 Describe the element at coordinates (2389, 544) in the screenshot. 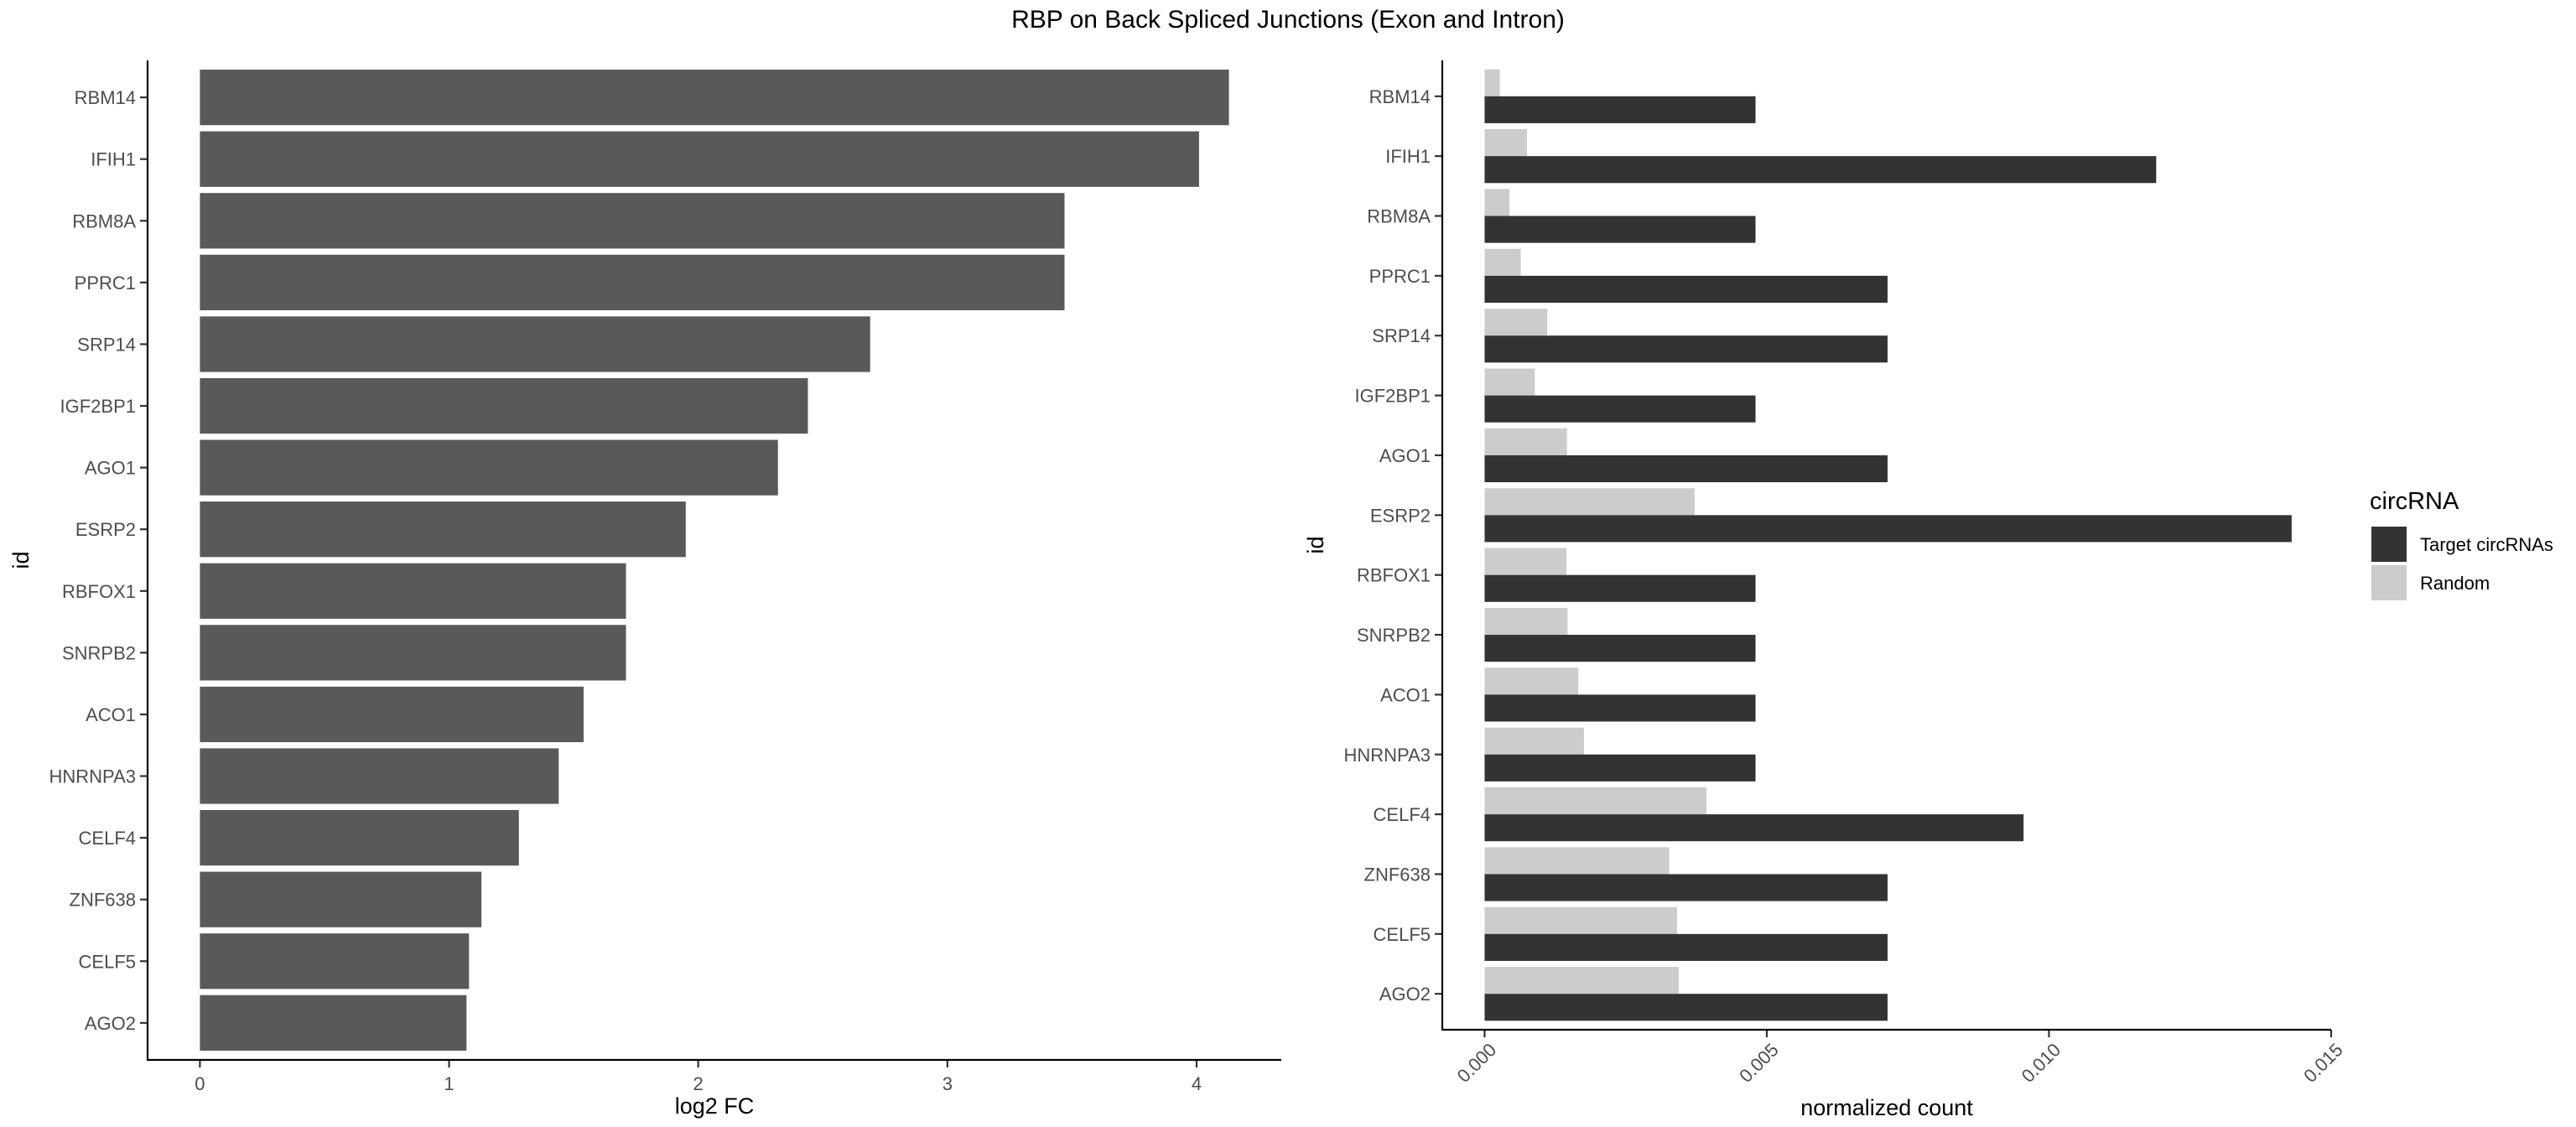

I see `legend-key-target-circrnas` at that location.